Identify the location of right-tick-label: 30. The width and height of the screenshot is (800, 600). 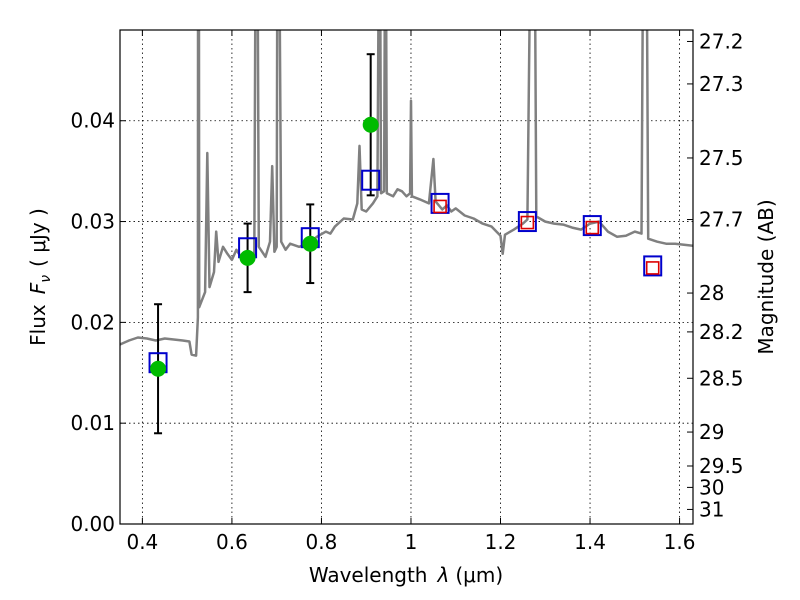
(711, 487).